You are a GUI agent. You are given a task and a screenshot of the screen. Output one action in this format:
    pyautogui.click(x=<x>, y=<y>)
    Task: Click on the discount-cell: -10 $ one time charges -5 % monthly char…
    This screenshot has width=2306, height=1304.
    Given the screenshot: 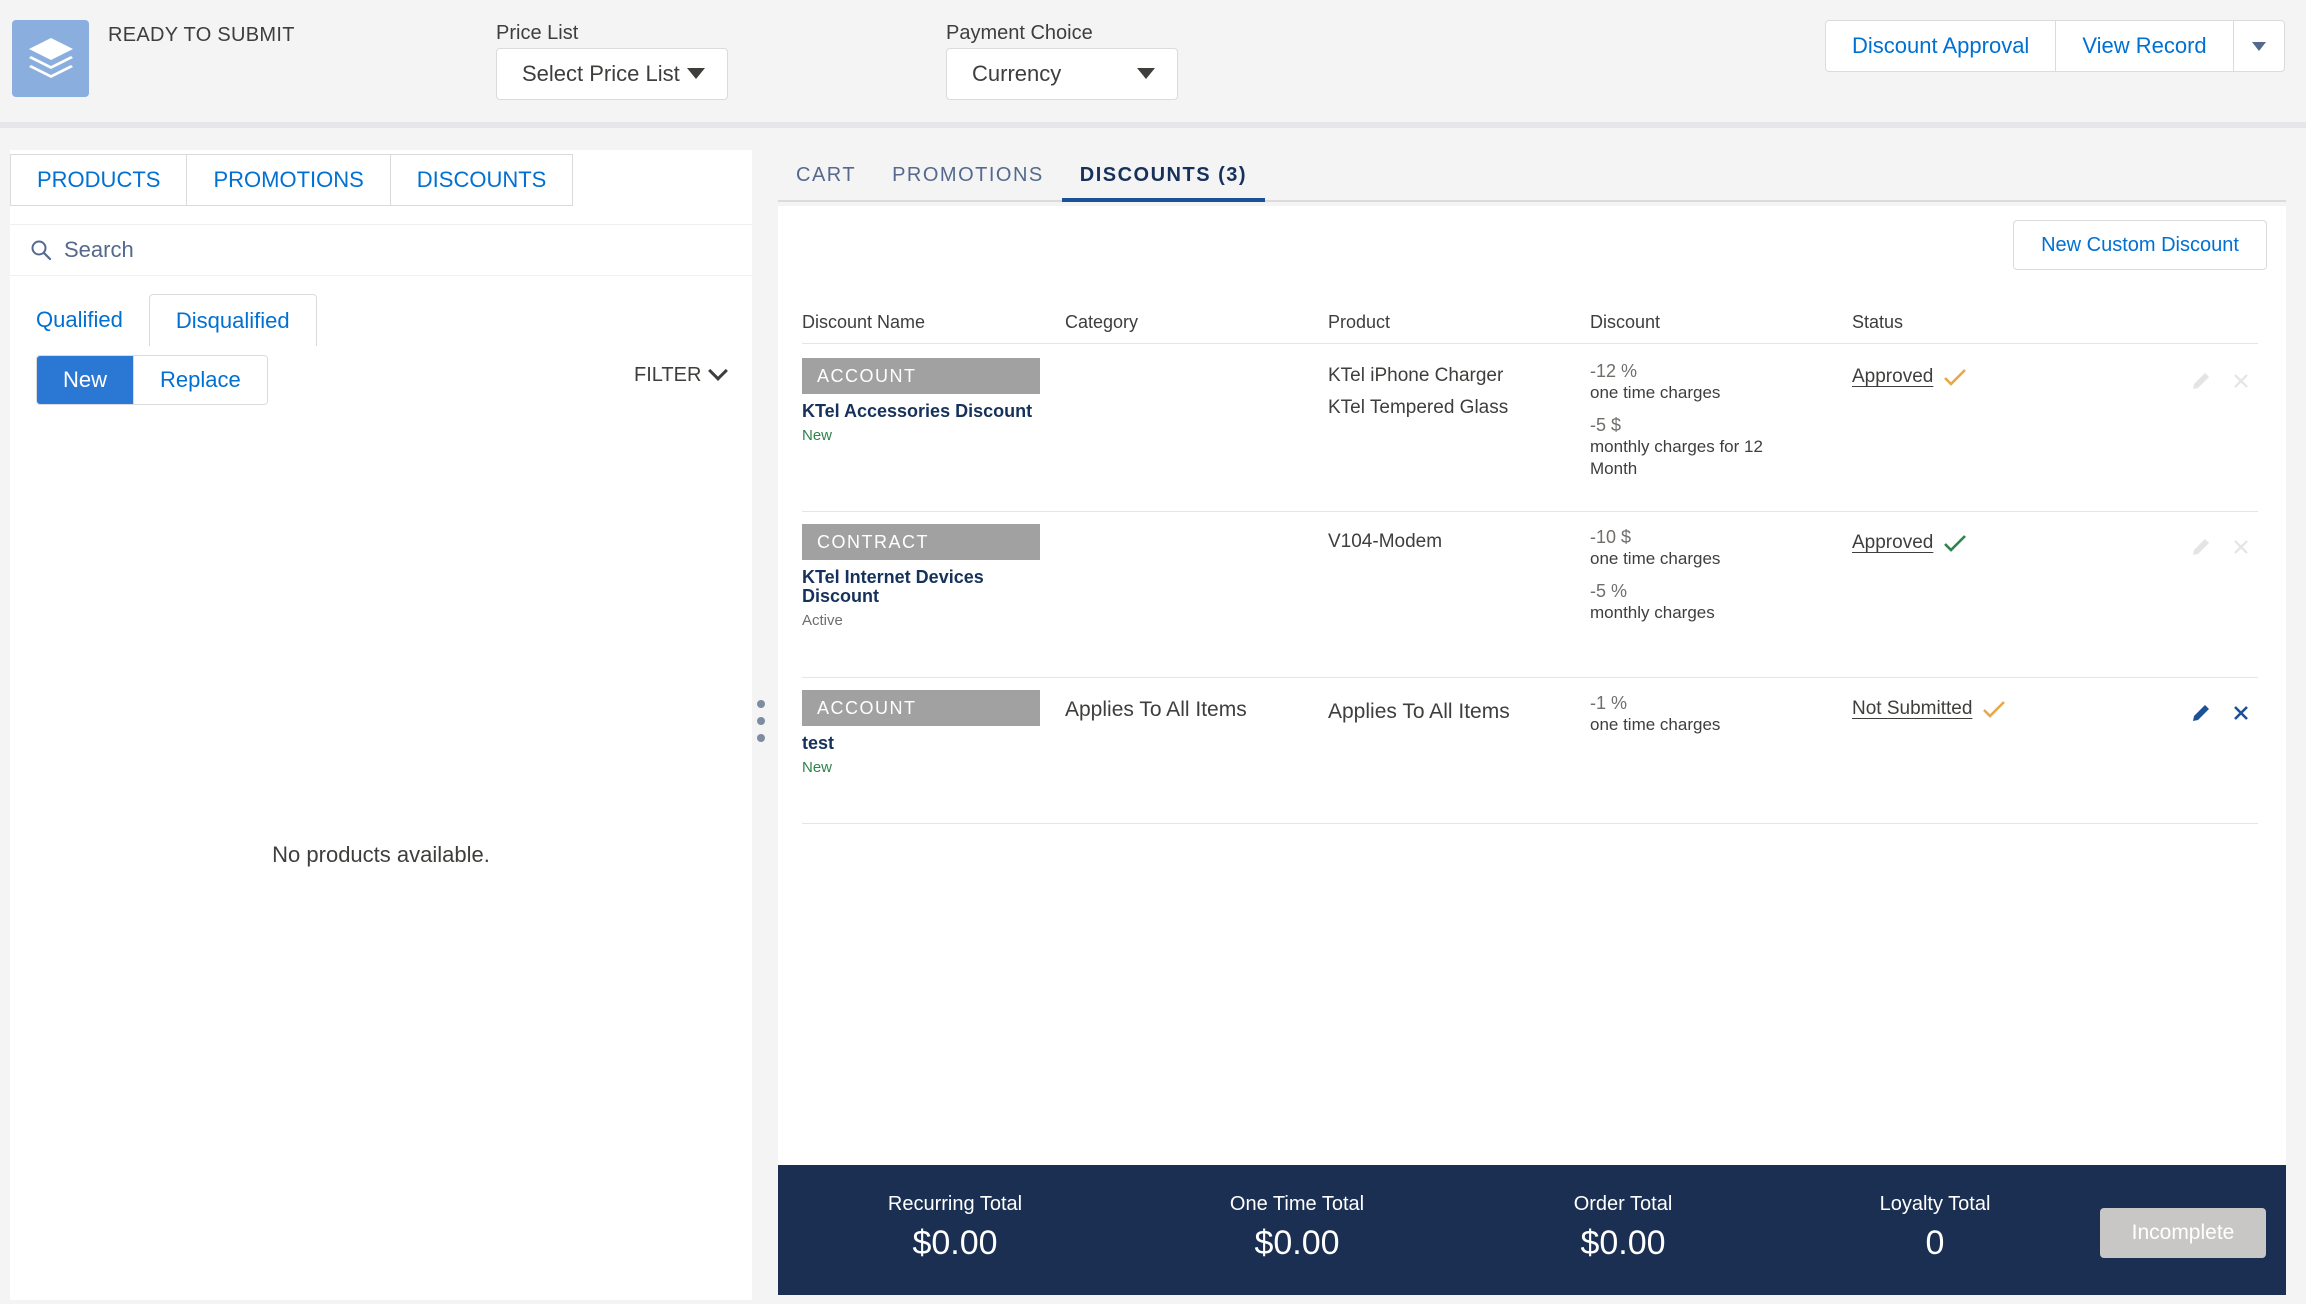 What is the action you would take?
    pyautogui.click(x=1700, y=575)
    